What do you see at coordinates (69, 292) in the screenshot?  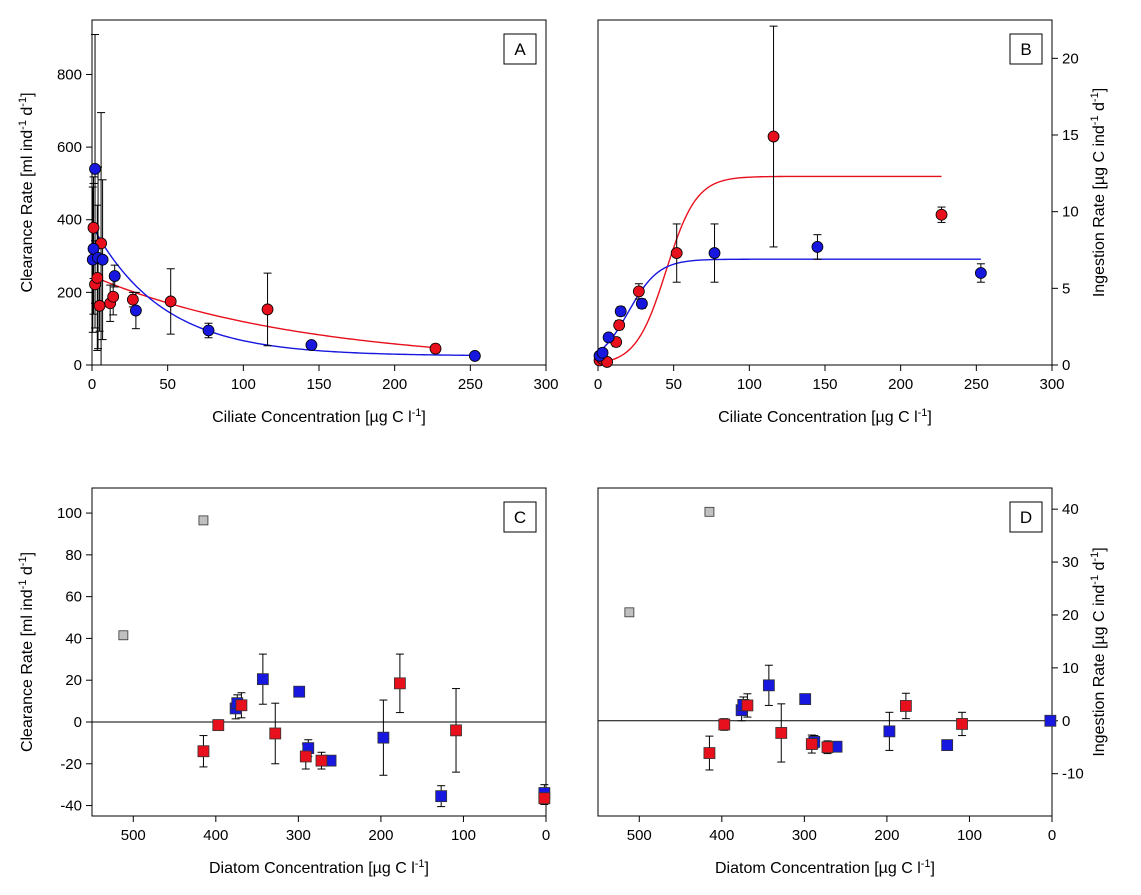 I see `y-tick-label: 200` at bounding box center [69, 292].